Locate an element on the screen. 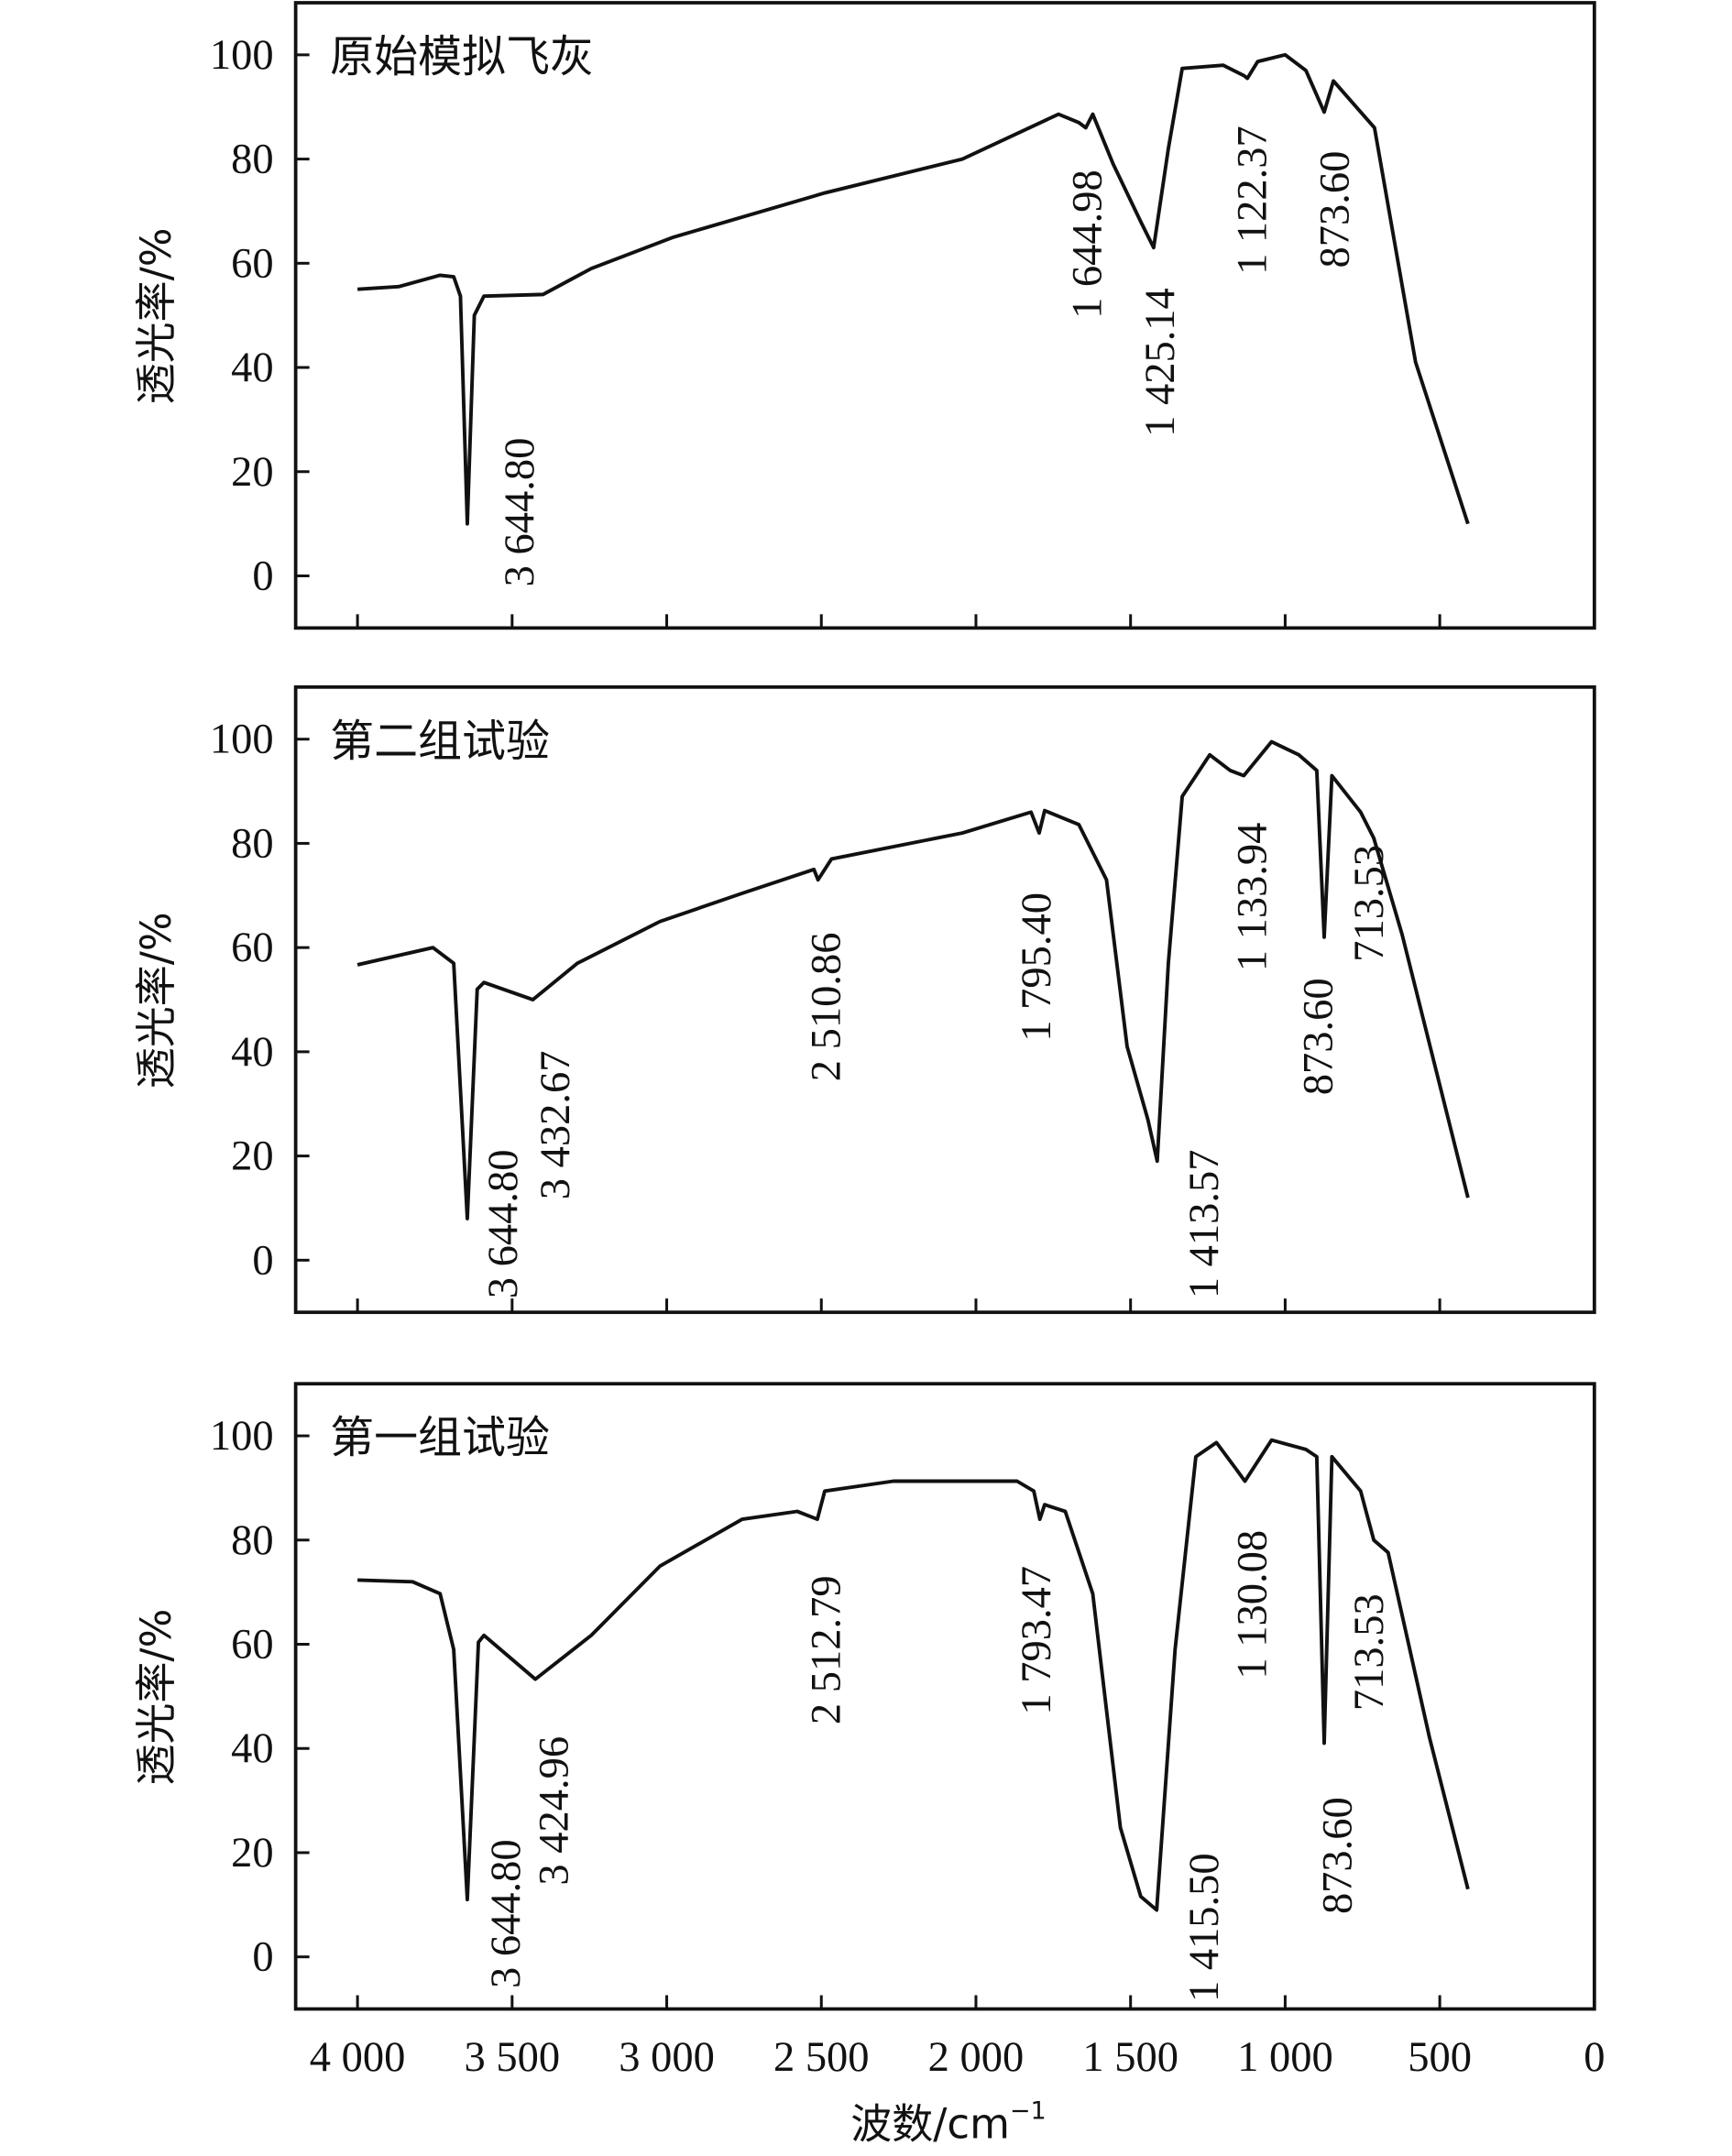  x-tick-label: 1 000 is located at coordinates (1285, 2057).